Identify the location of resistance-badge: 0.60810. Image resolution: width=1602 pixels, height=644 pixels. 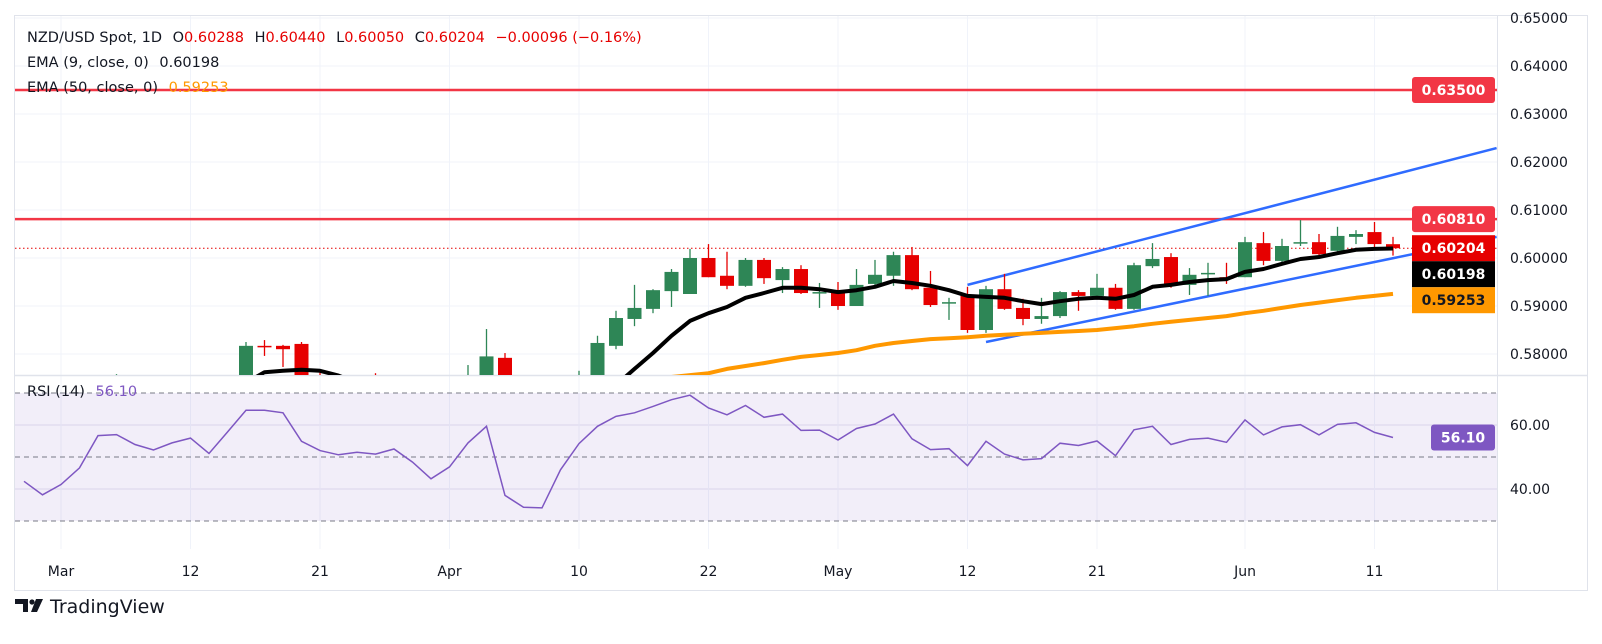
(1453, 219).